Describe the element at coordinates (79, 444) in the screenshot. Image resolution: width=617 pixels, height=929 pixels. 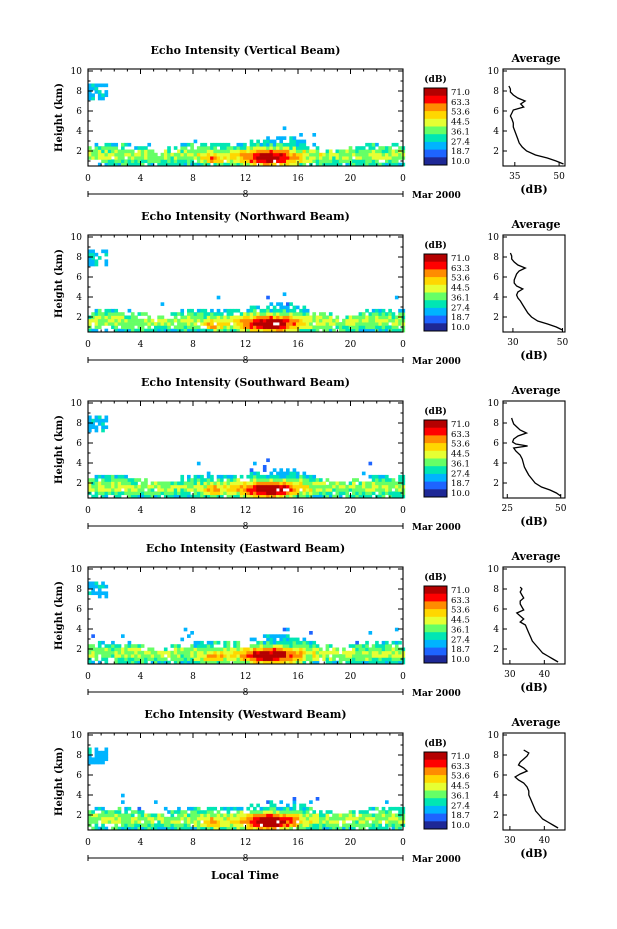
I see `y-tick-label: 6` at that location.